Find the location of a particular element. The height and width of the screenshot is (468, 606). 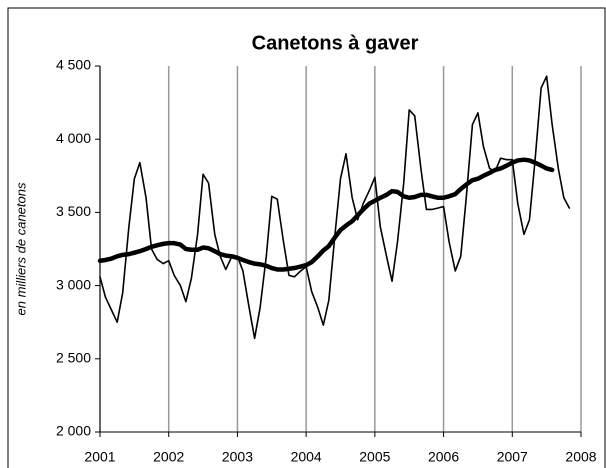

y-tick-label: 4 000 is located at coordinates (73, 138).